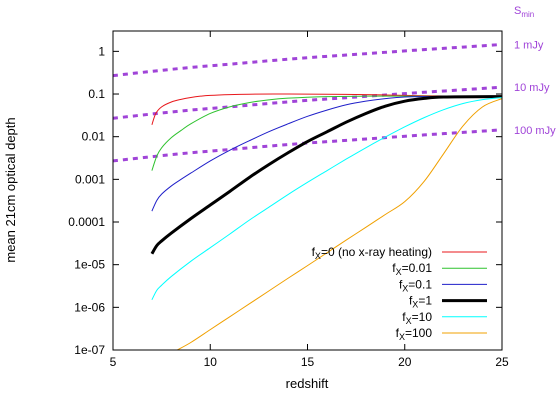  Describe the element at coordinates (527, 14) in the screenshot. I see `smin-title-sub: min` at that location.